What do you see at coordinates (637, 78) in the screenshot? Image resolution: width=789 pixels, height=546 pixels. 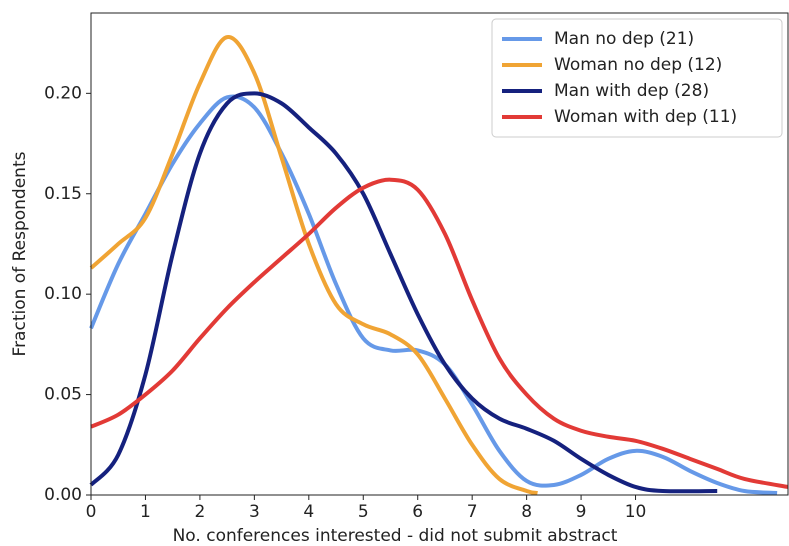 I see `legend-frame` at bounding box center [637, 78].